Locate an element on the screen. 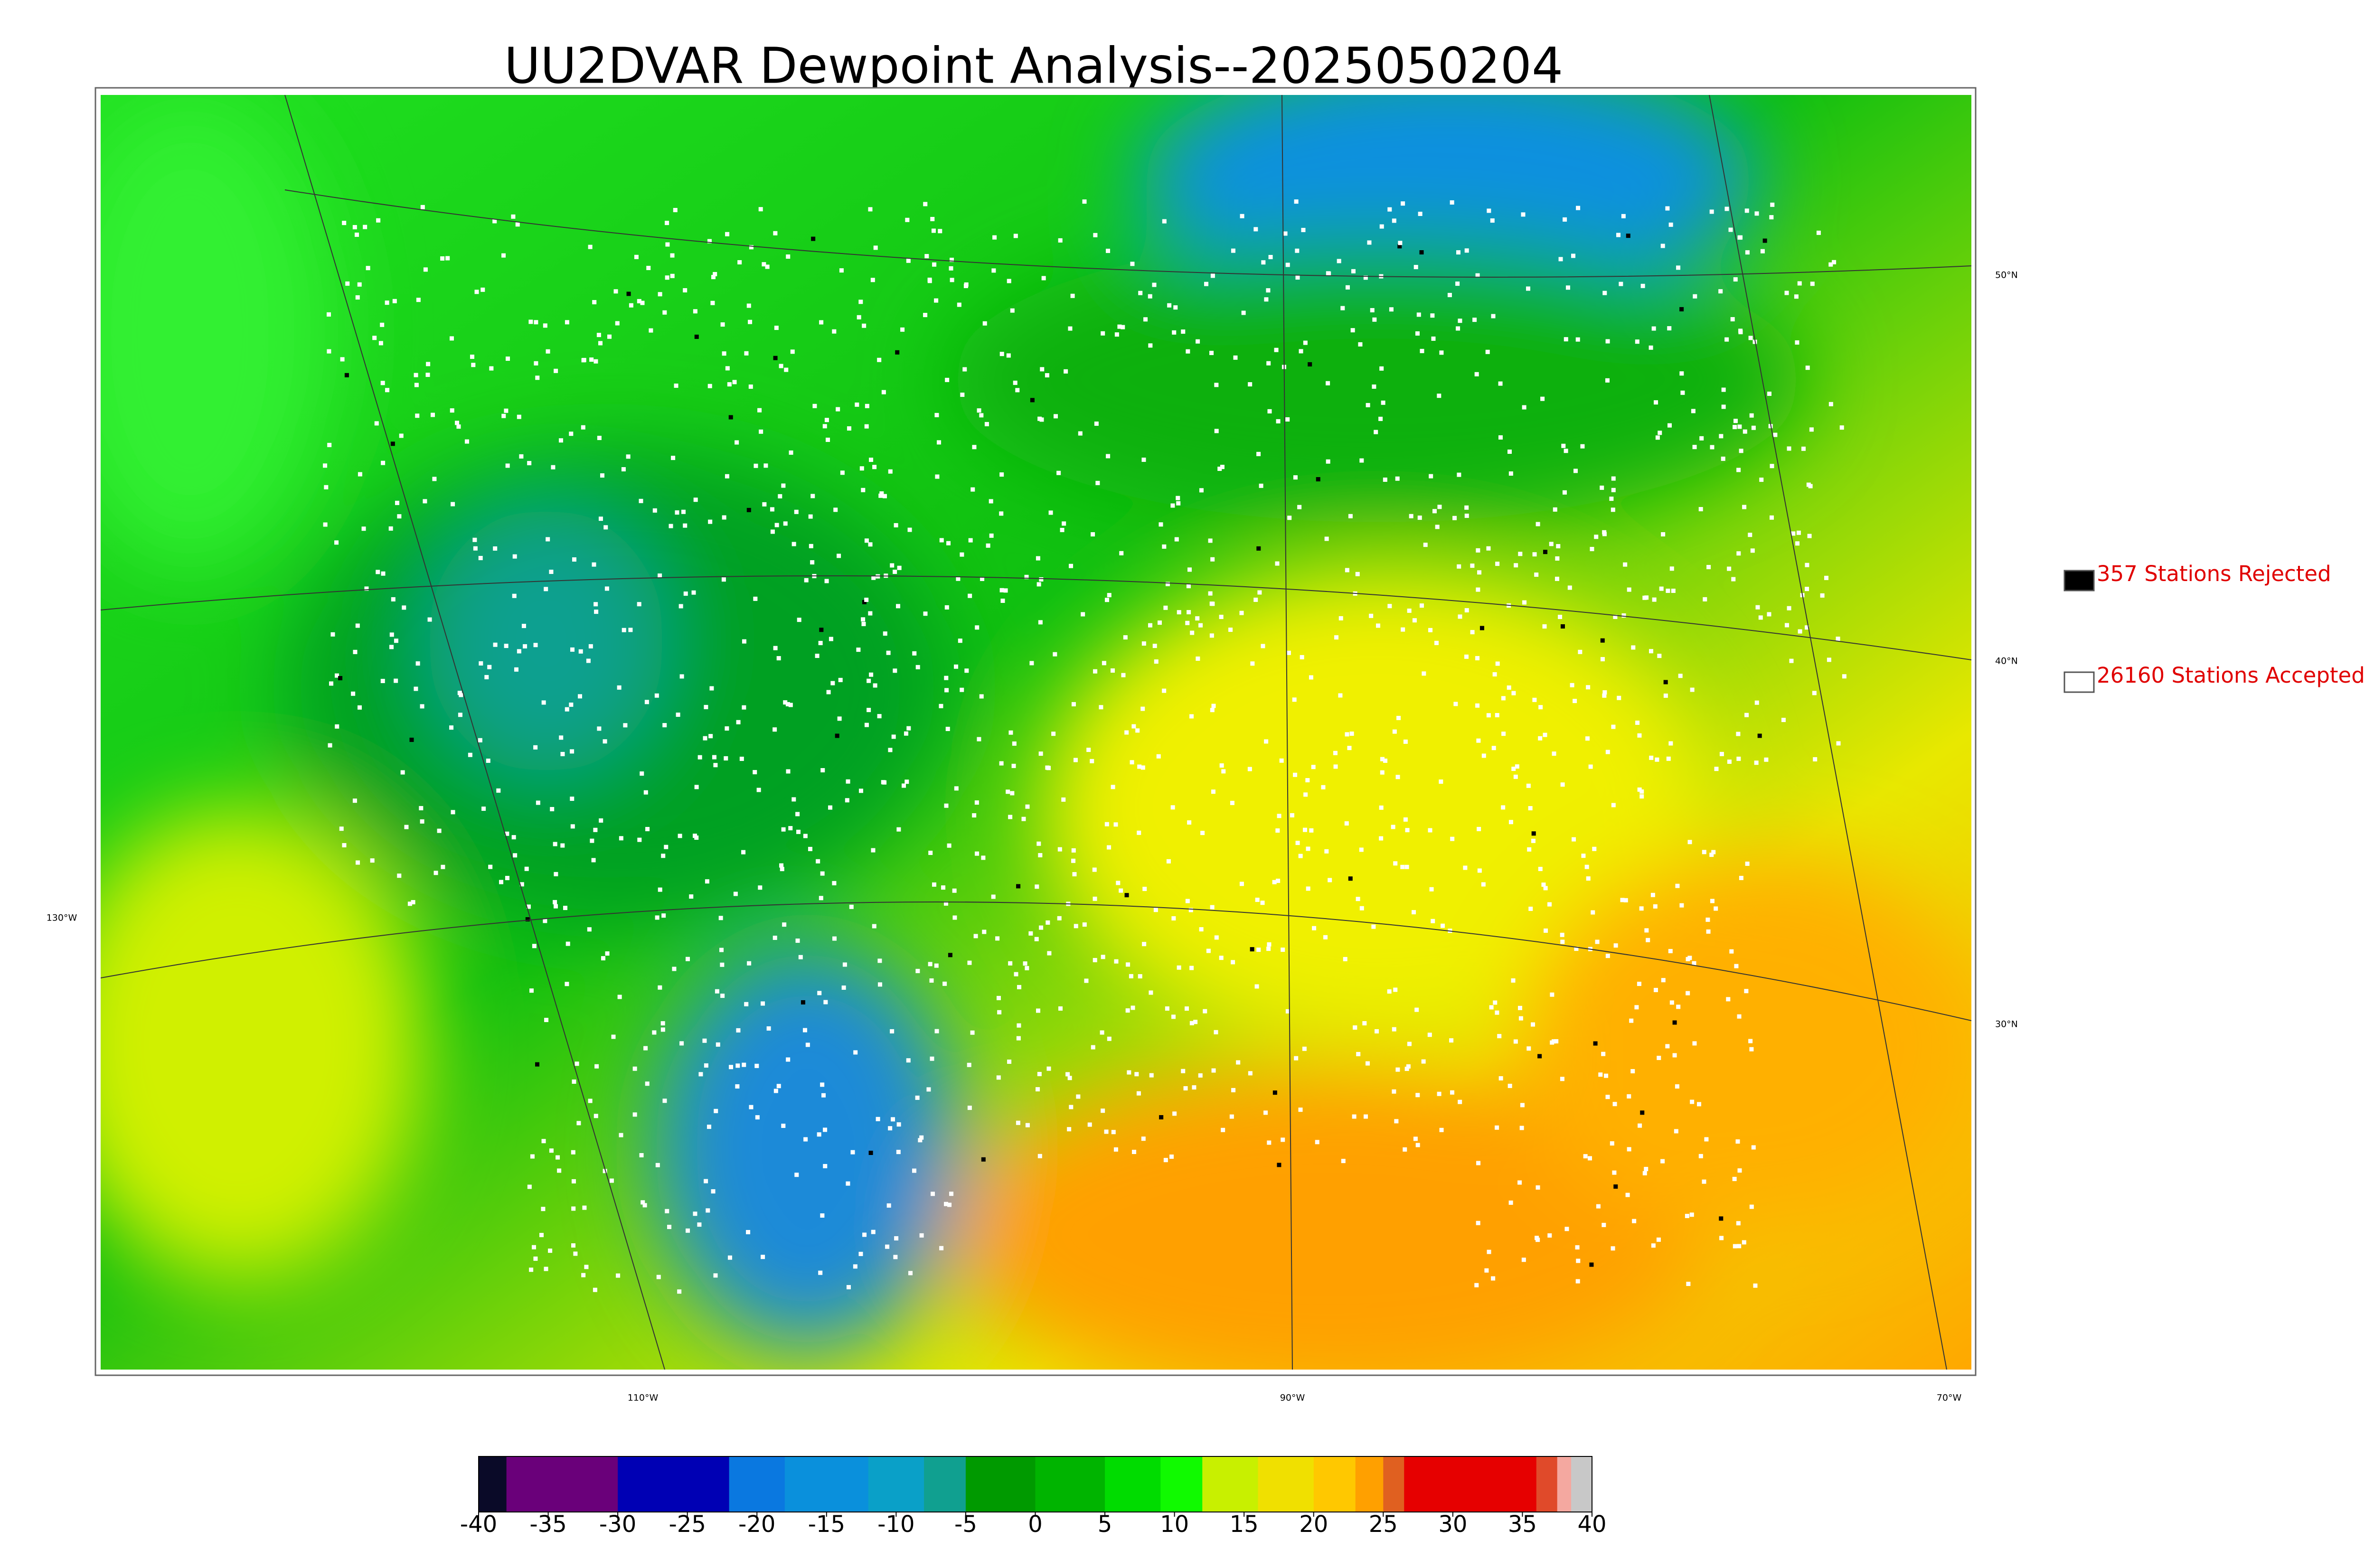  lon-label: 90°W is located at coordinates (1292, 1398).